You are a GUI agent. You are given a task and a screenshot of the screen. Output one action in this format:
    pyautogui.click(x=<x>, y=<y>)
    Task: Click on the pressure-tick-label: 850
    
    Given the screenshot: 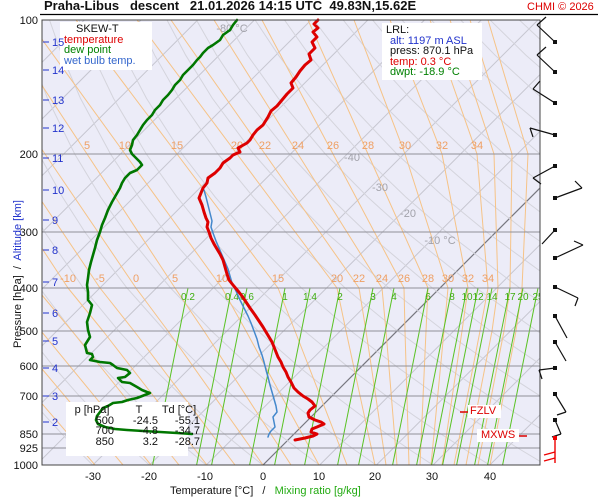 What is the action you would take?
    pyautogui.click(x=29, y=435)
    